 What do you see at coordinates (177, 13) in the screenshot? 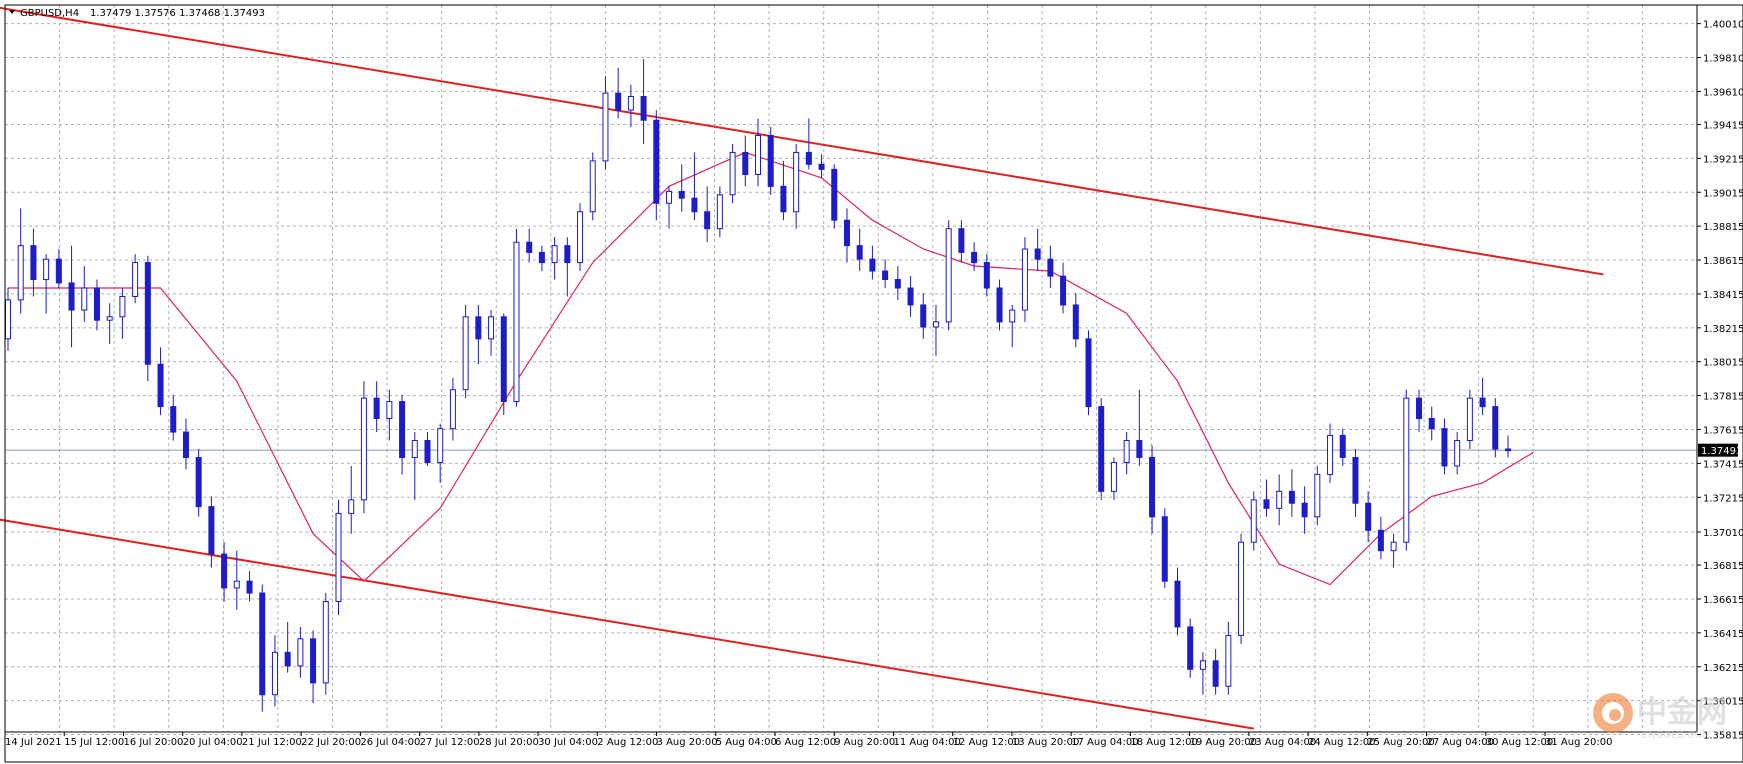
I see `ohlc-values: 1.37479 1.37576 1.37468 1.37493` at bounding box center [177, 13].